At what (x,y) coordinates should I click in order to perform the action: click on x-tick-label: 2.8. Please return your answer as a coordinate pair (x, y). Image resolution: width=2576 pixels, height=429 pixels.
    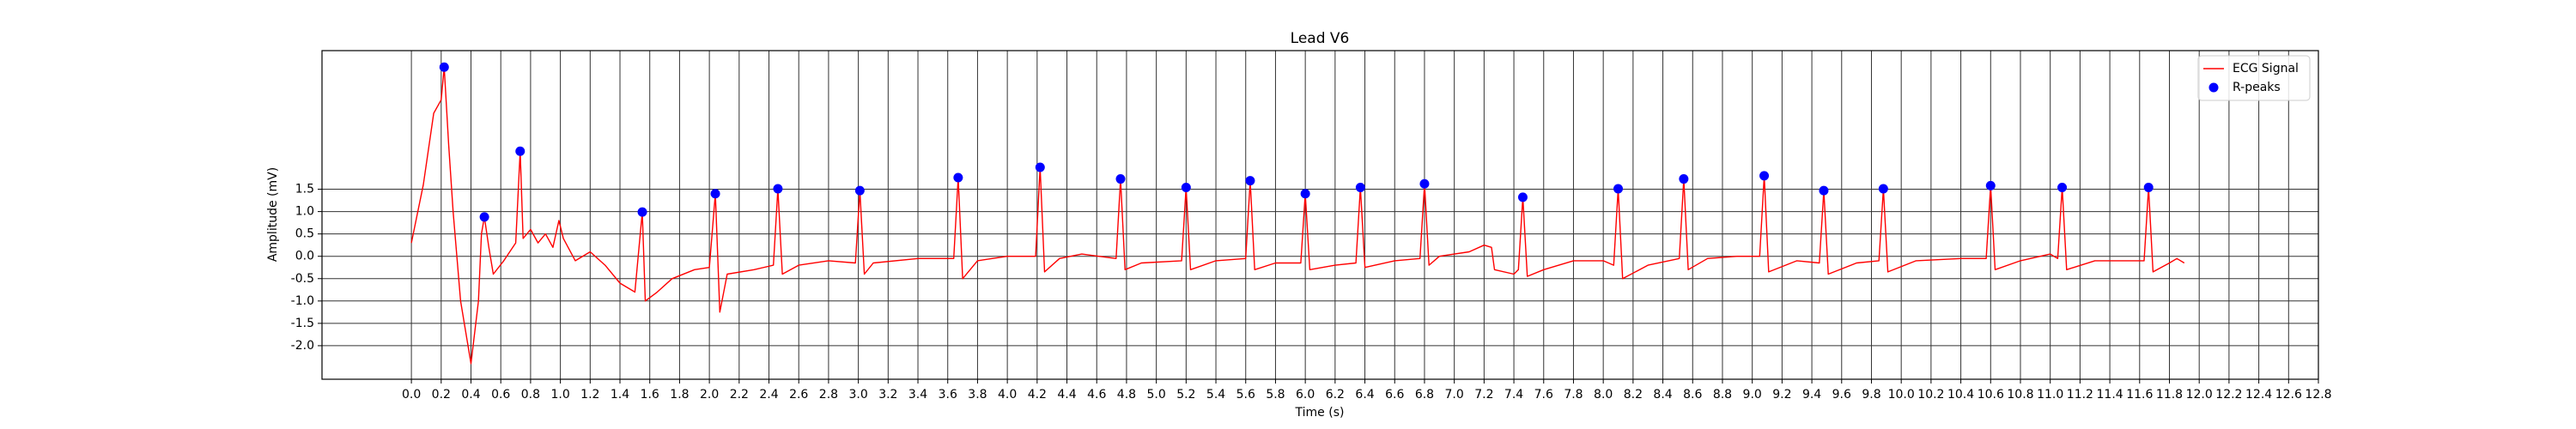
    Looking at the image, I should click on (828, 395).